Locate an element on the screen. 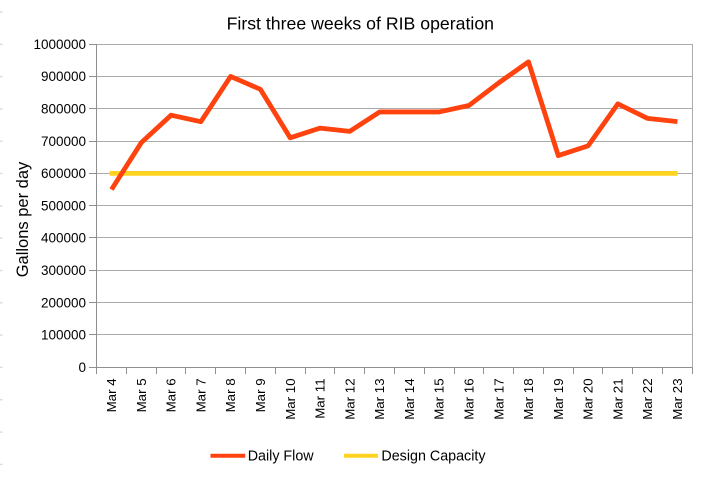  svg-text: 100000 is located at coordinates (63, 335).